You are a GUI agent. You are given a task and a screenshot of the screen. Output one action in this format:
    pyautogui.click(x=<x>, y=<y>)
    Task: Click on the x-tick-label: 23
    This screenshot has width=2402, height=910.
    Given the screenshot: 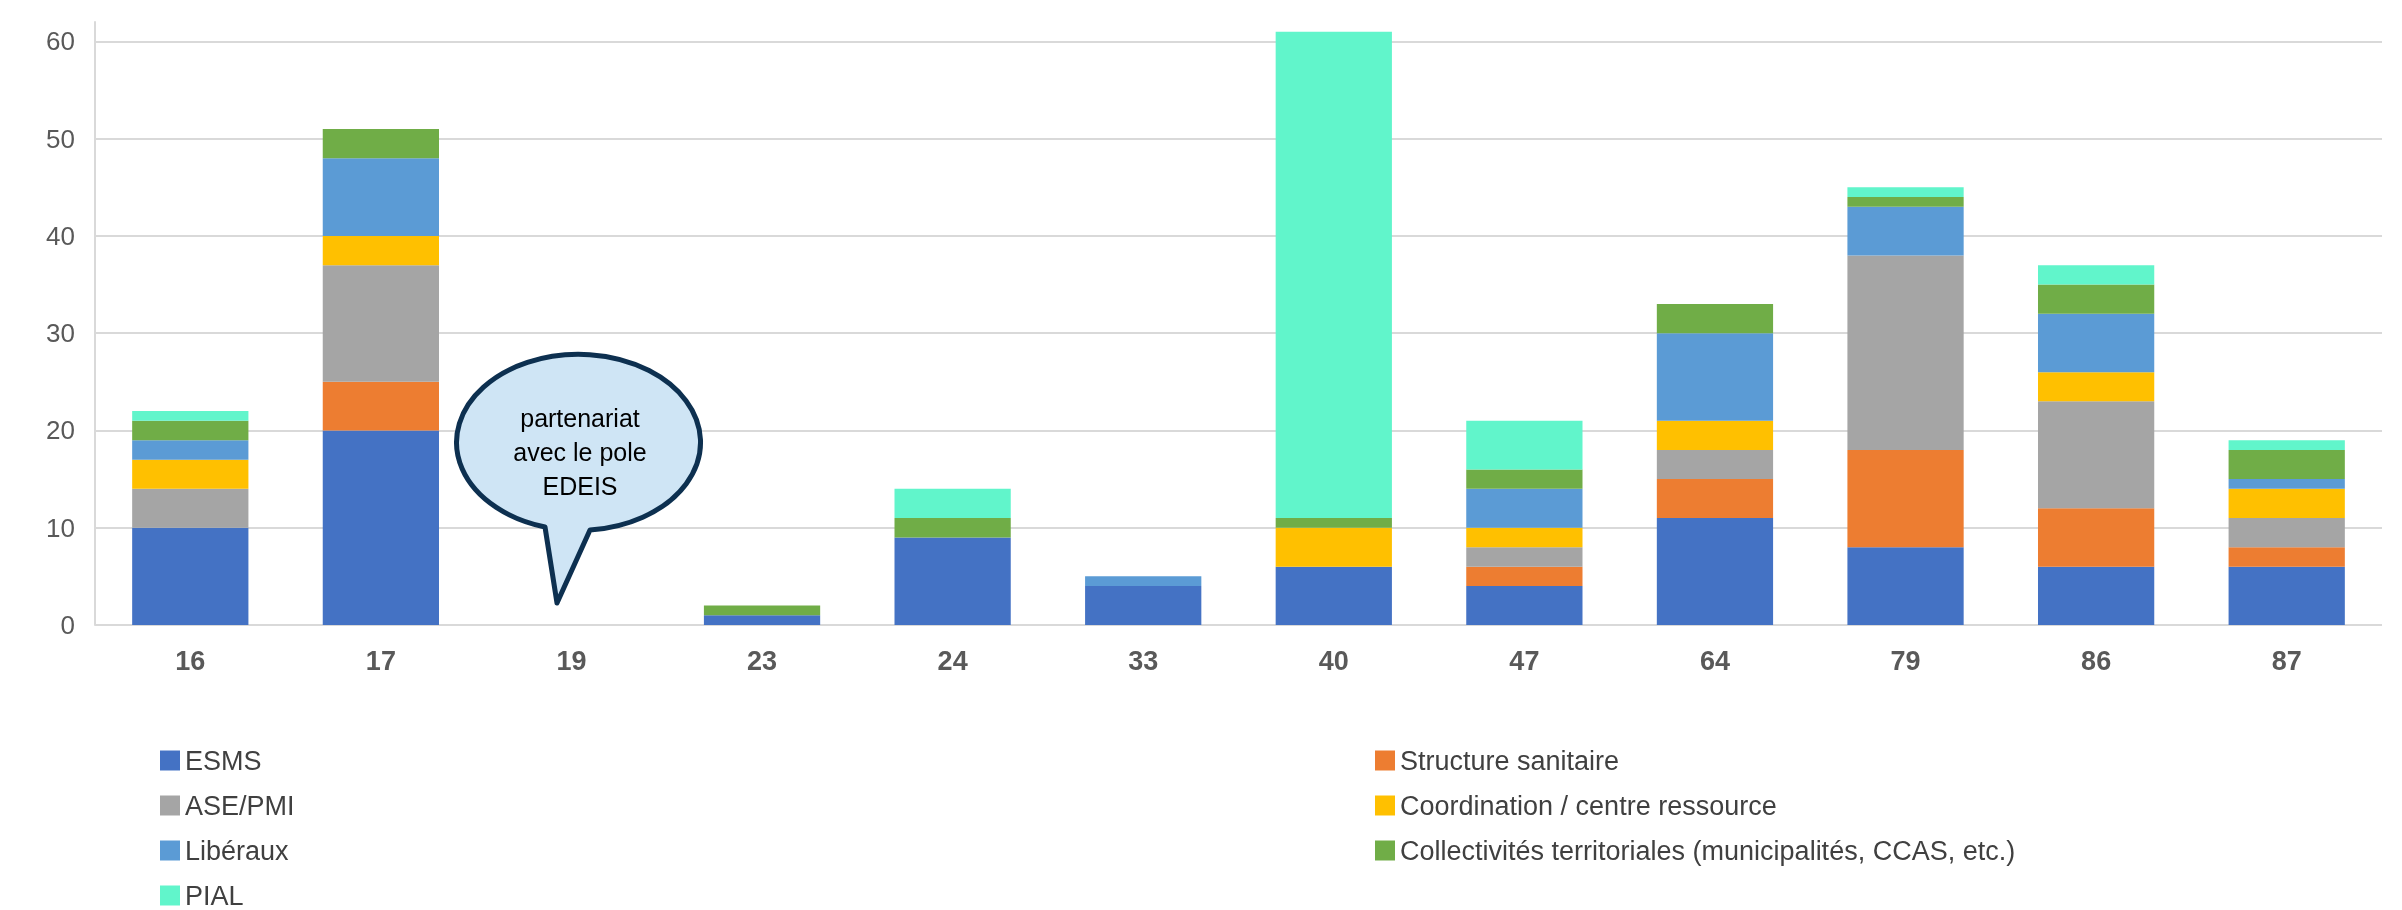 What is the action you would take?
    pyautogui.click(x=762, y=660)
    